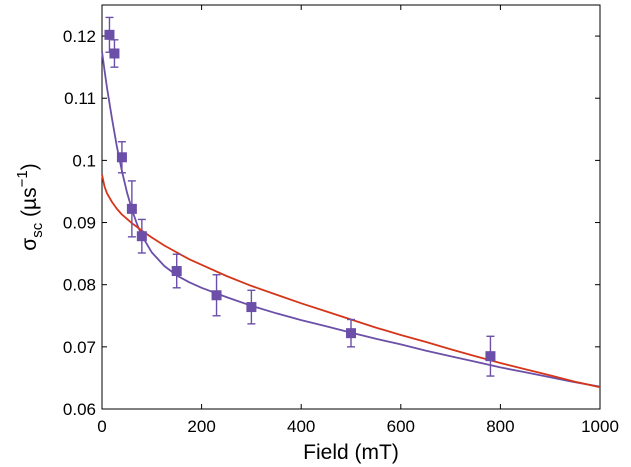  I want to click on x-axis-title: Field (mT), so click(351, 452).